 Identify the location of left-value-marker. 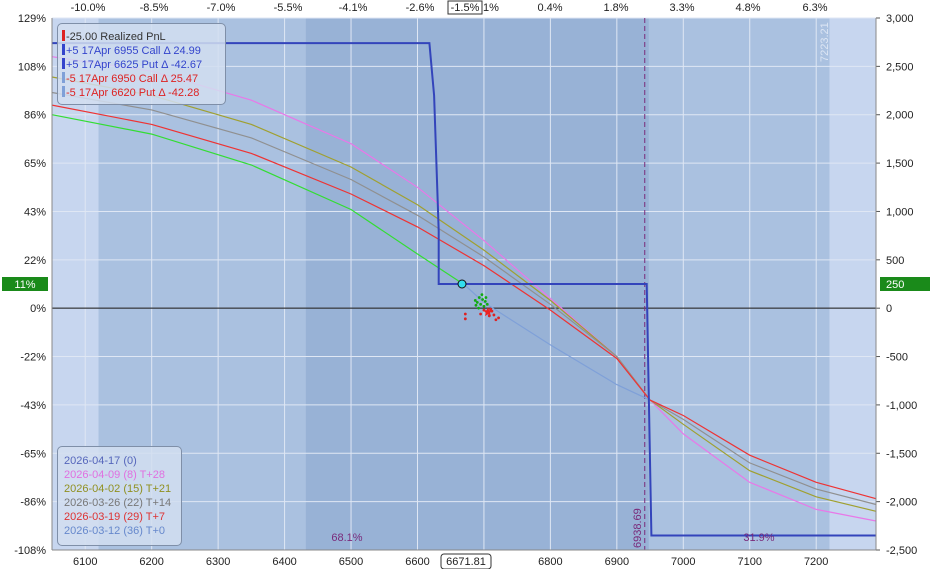
(25, 284).